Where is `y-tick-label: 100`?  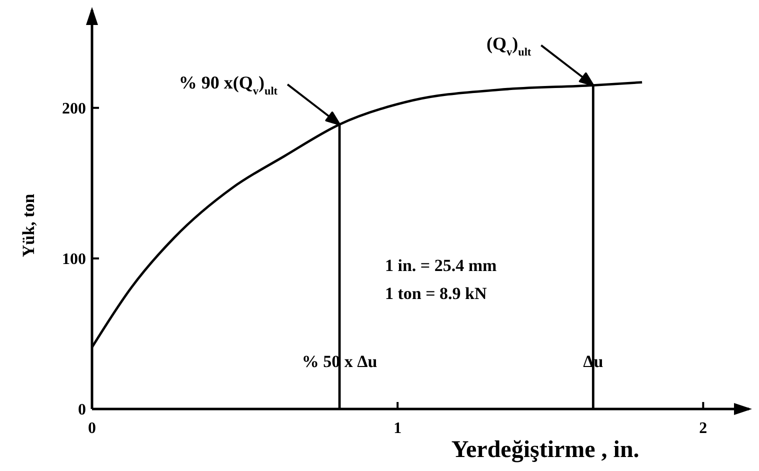 y-tick-label: 100 is located at coordinates (74, 259).